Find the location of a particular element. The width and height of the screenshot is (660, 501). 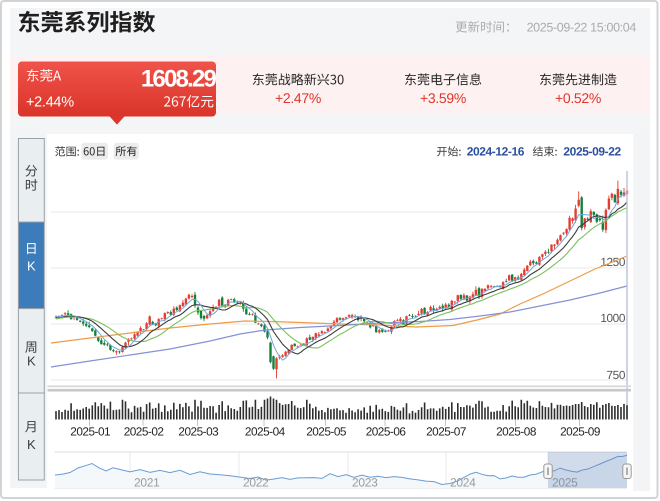

svg-text: 2024 is located at coordinates (463, 483).